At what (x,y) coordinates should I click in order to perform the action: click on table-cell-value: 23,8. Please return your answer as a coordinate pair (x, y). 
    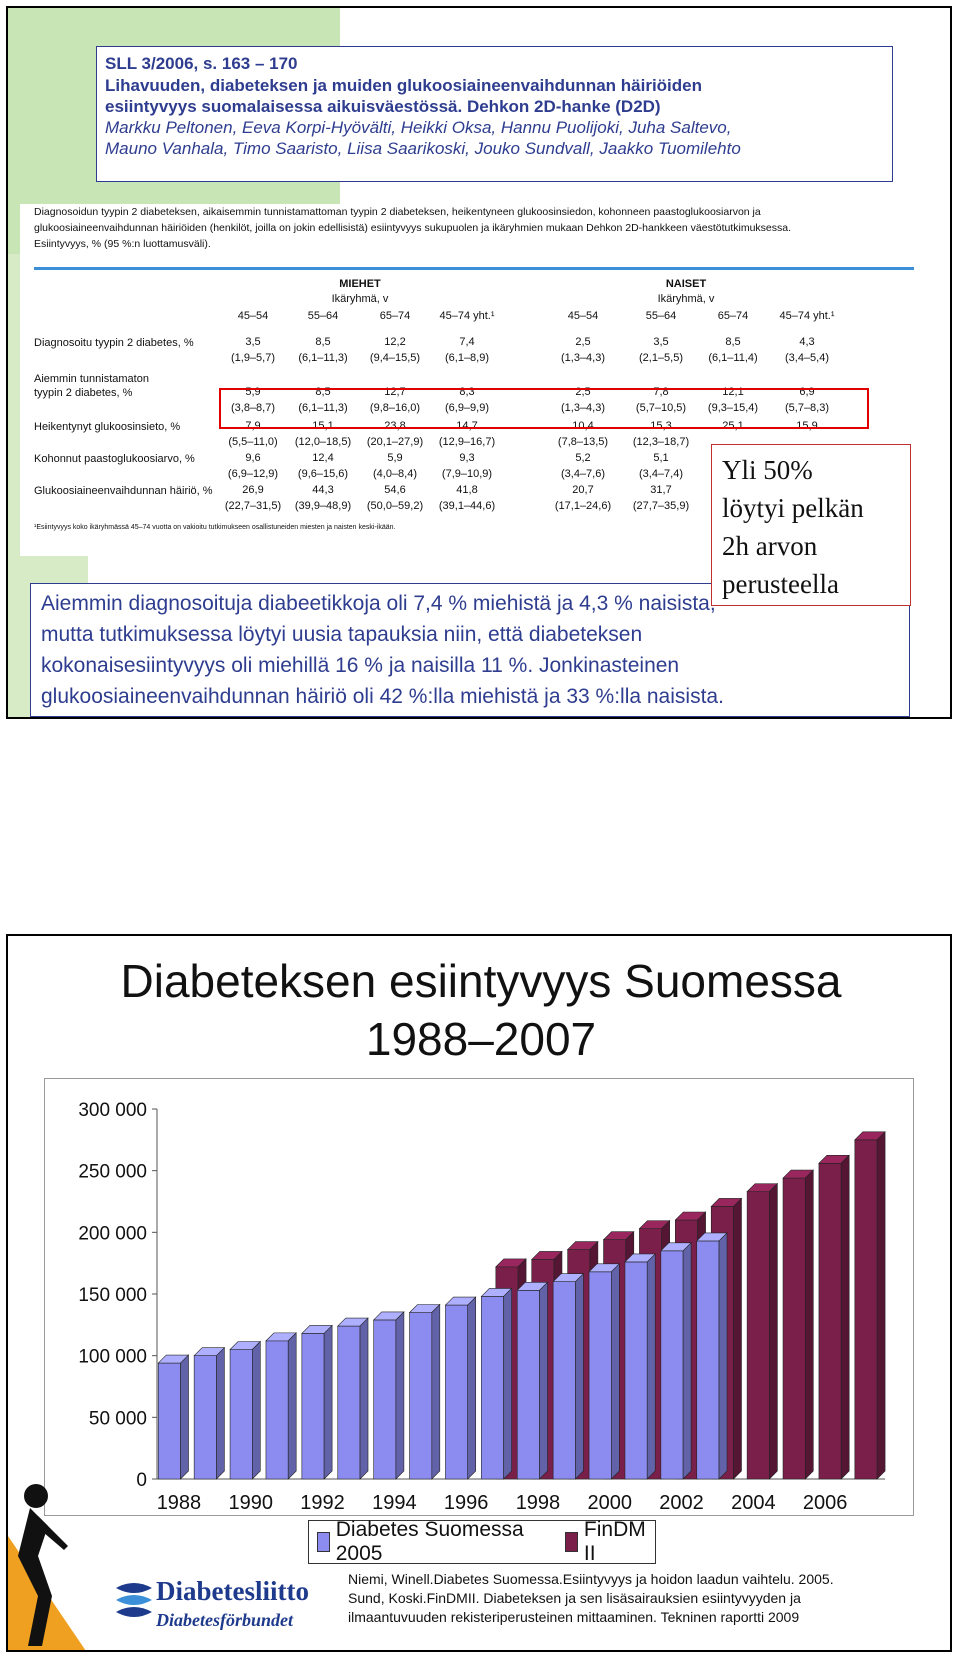
    Looking at the image, I should click on (395, 426).